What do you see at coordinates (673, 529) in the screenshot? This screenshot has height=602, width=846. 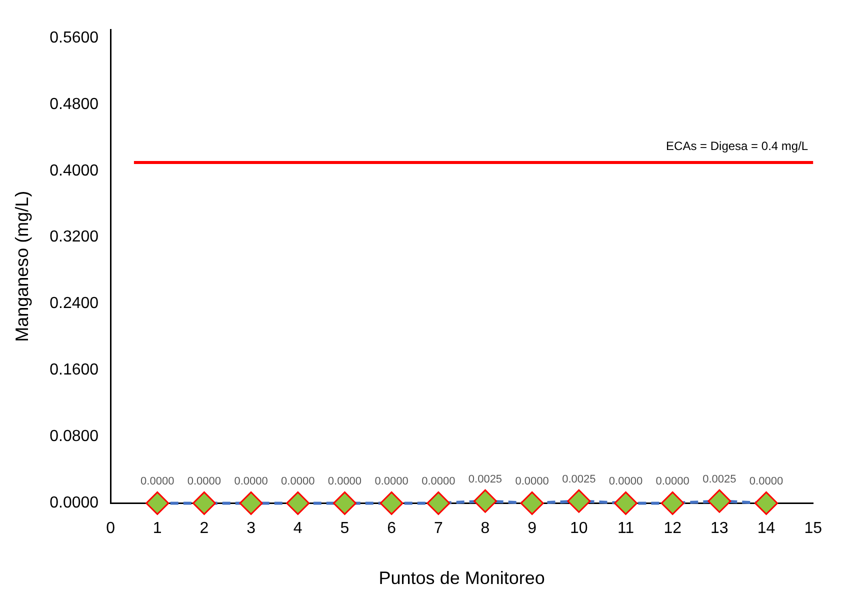 I see `x-tick-label: 12` at bounding box center [673, 529].